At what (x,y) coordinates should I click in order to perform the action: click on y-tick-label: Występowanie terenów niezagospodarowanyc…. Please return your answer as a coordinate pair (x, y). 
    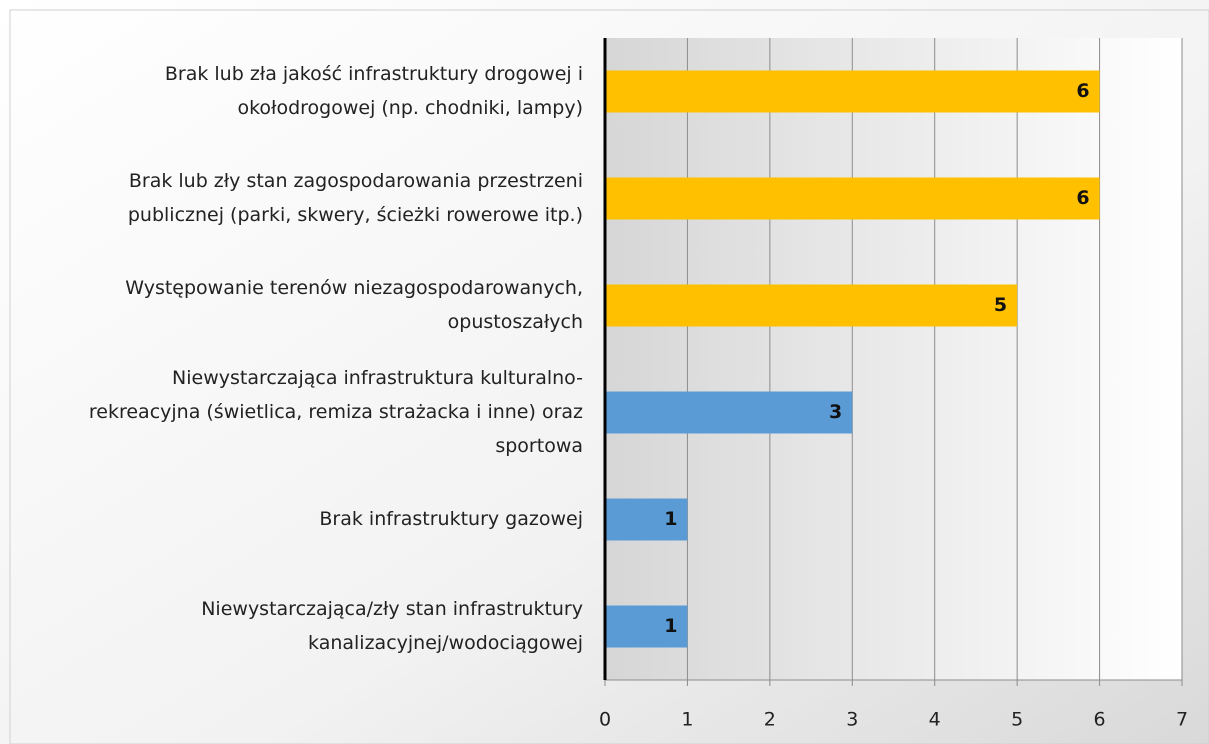
    Looking at the image, I should click on (354, 288).